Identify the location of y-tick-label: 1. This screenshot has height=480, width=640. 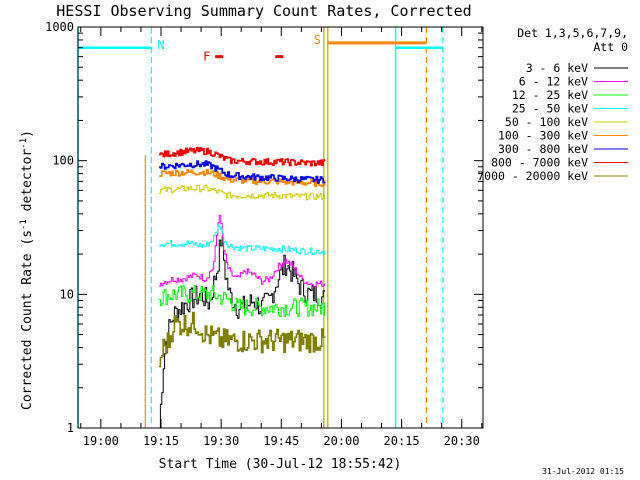
(70, 428).